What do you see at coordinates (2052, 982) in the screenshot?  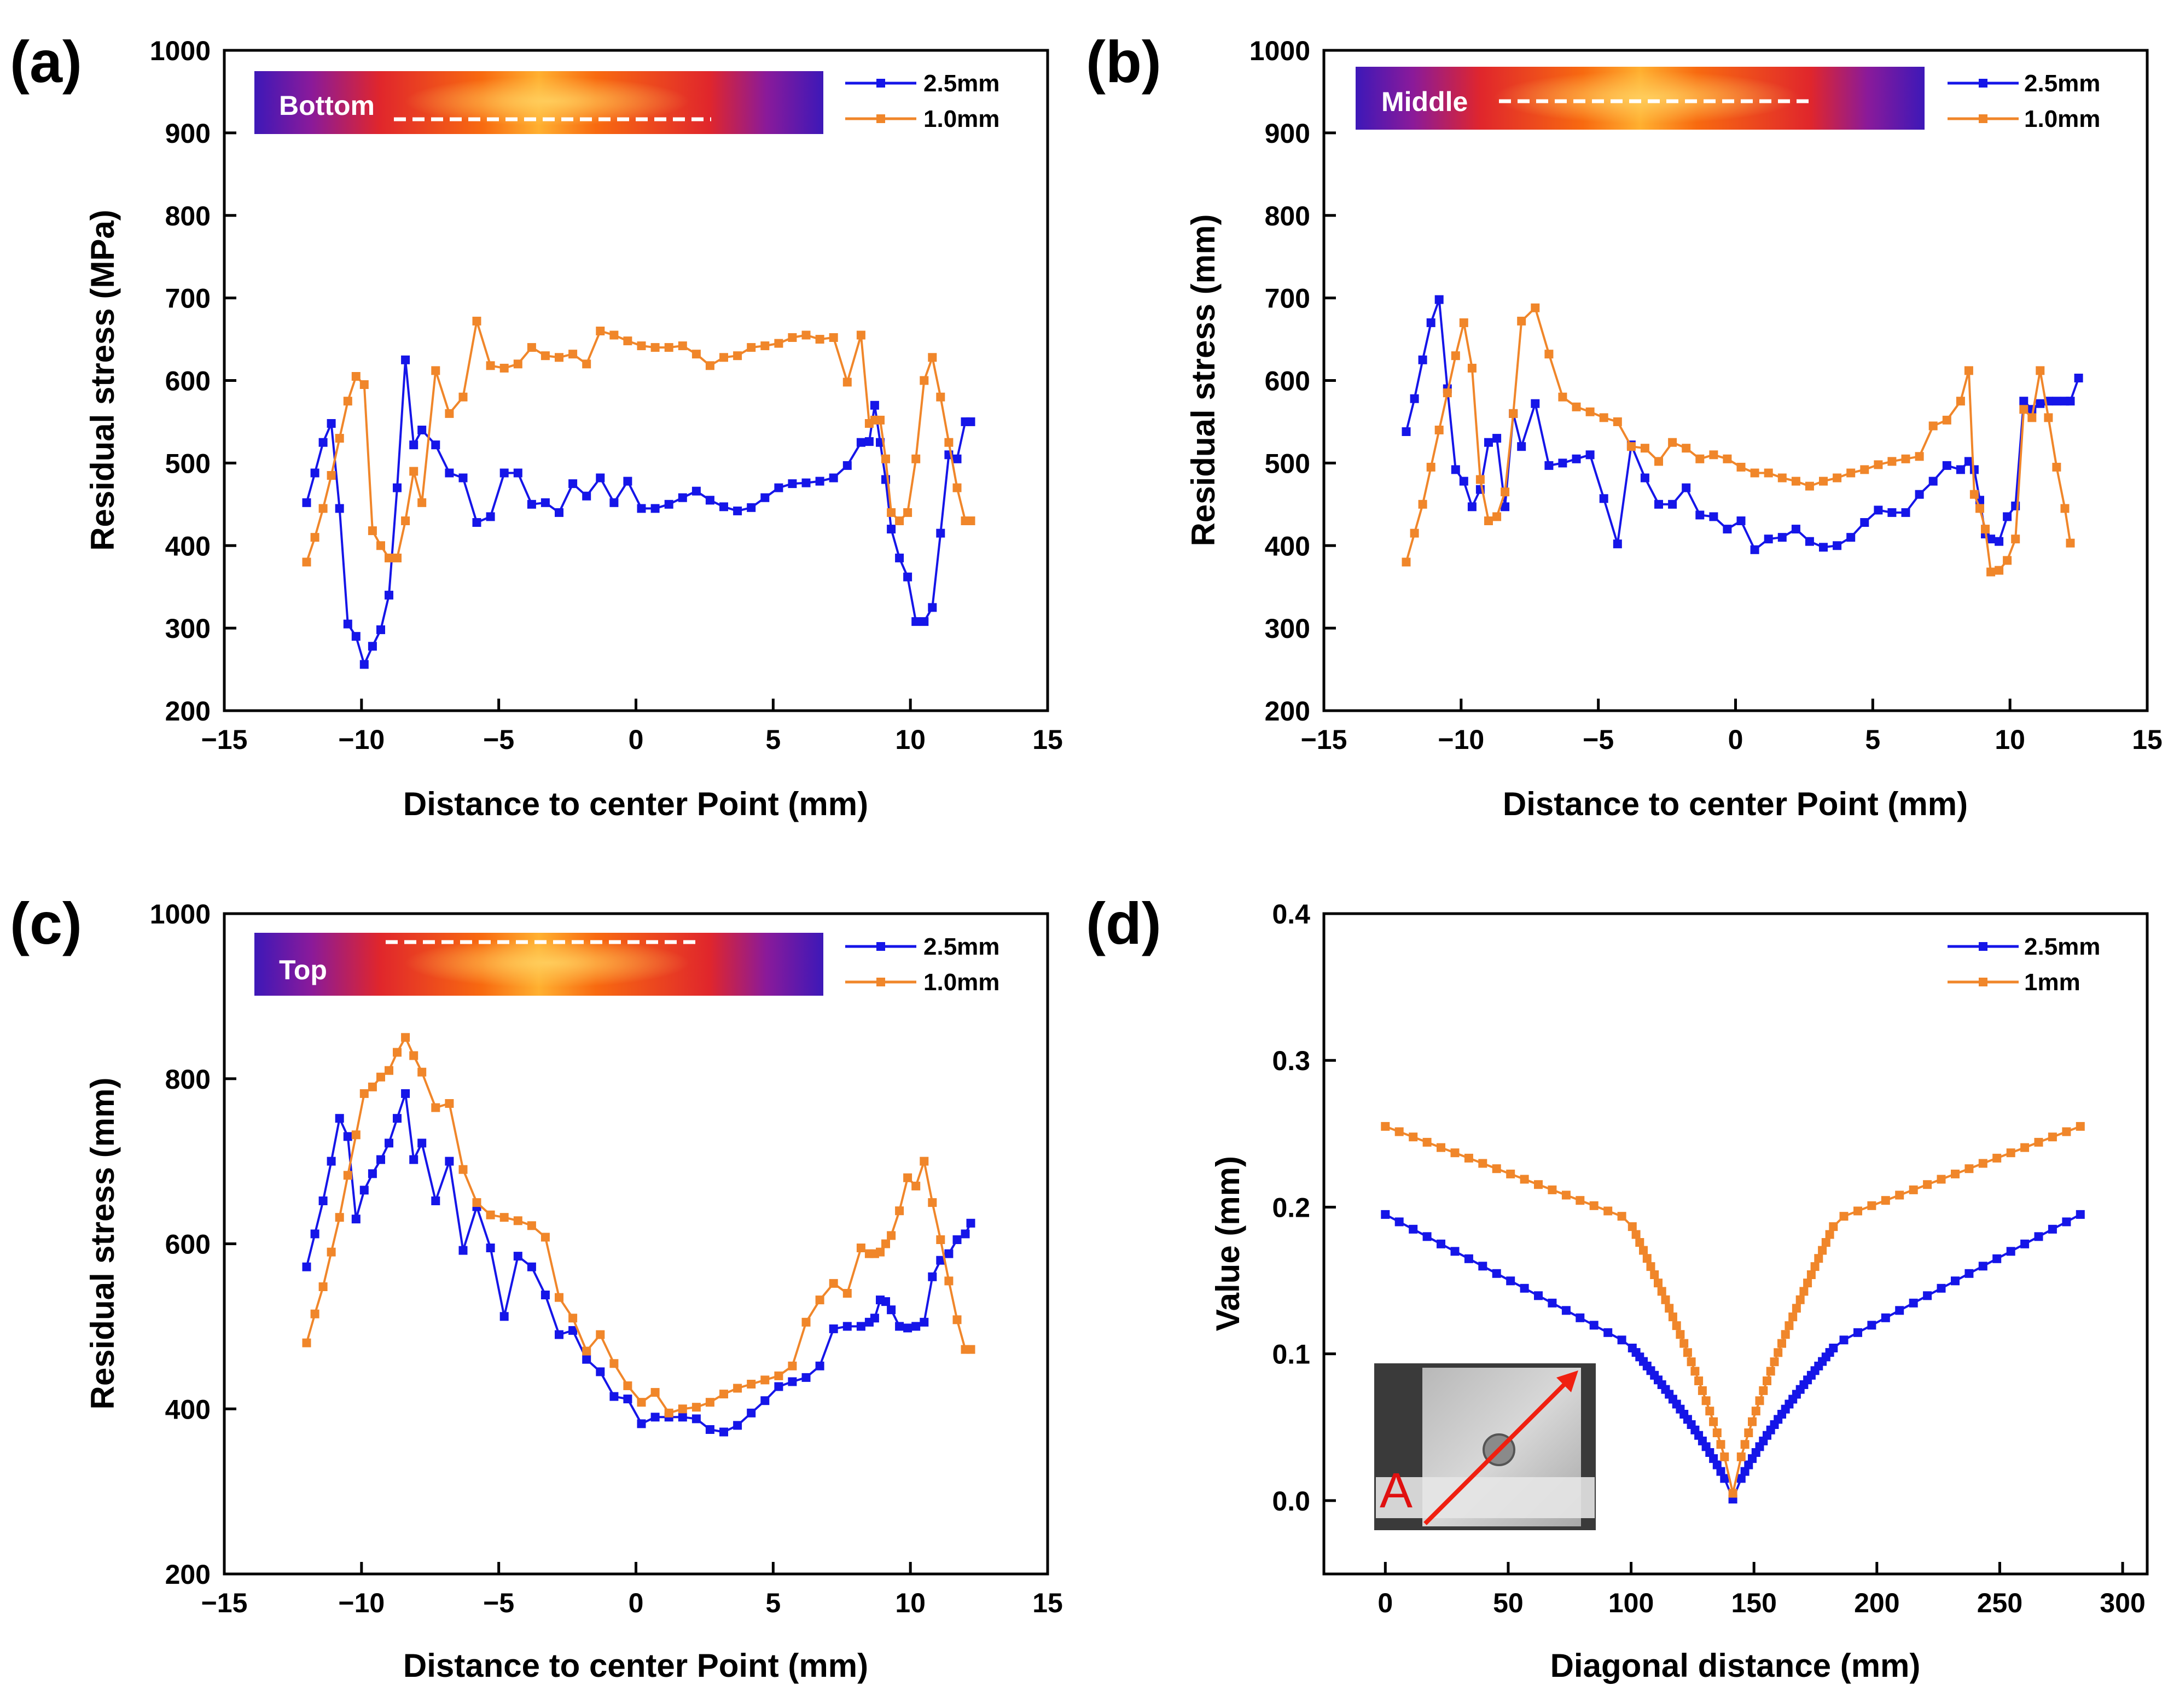 I see `panel-d-legend-label-1mm: 1mm` at bounding box center [2052, 982].